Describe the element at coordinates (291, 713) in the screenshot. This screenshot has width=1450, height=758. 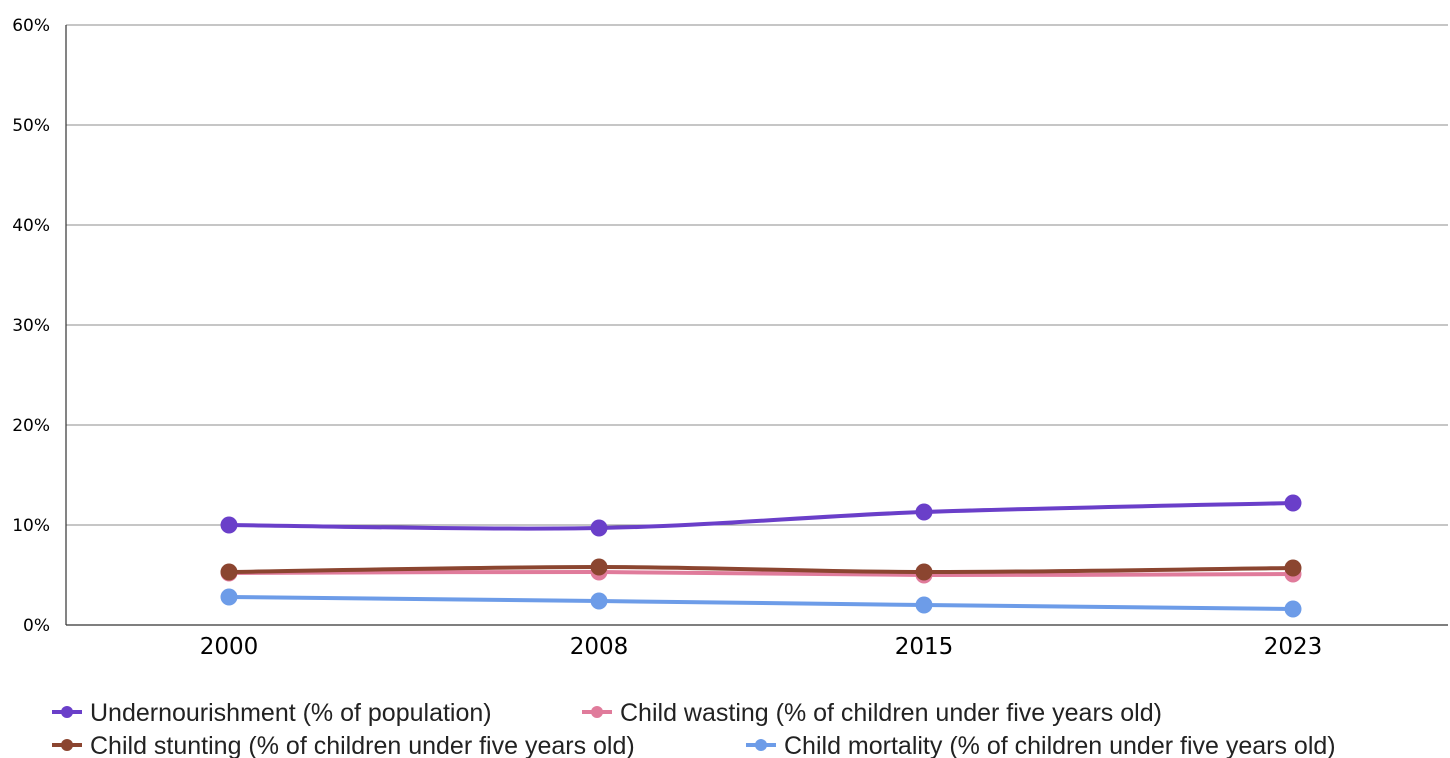
I see `legend-label: Undernourishment (% of population)` at that location.